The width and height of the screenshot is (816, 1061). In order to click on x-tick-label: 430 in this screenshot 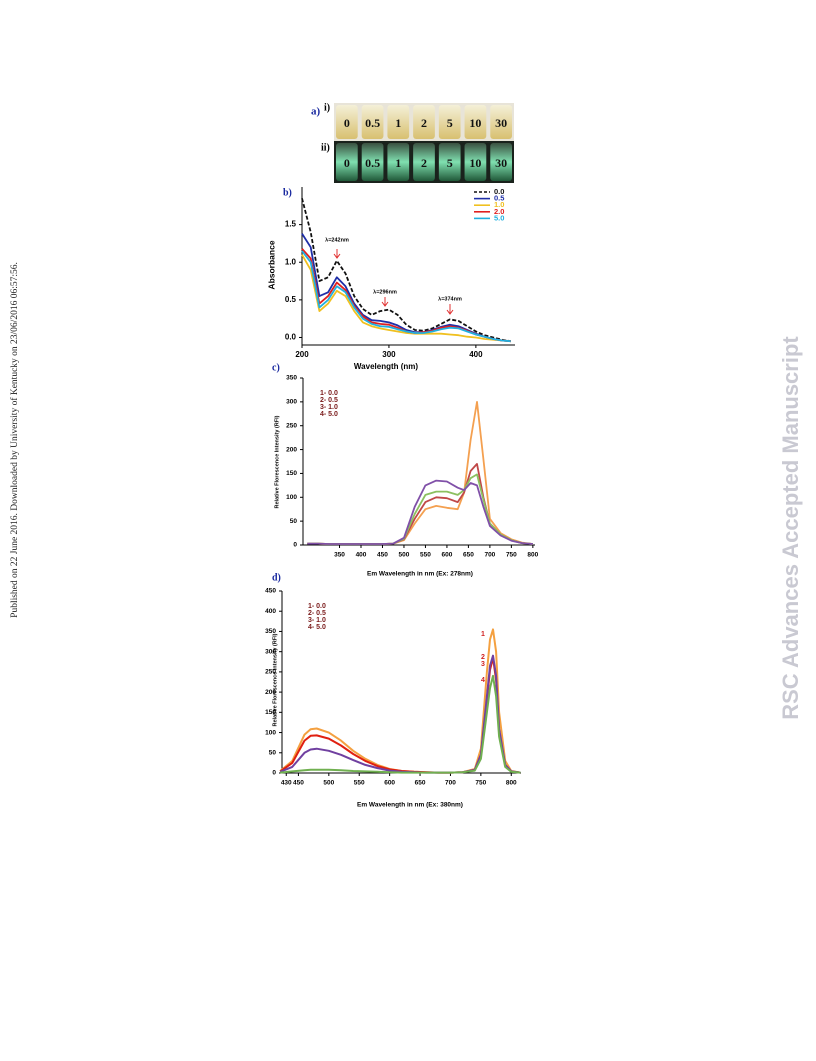, I will do `click(286, 783)`.